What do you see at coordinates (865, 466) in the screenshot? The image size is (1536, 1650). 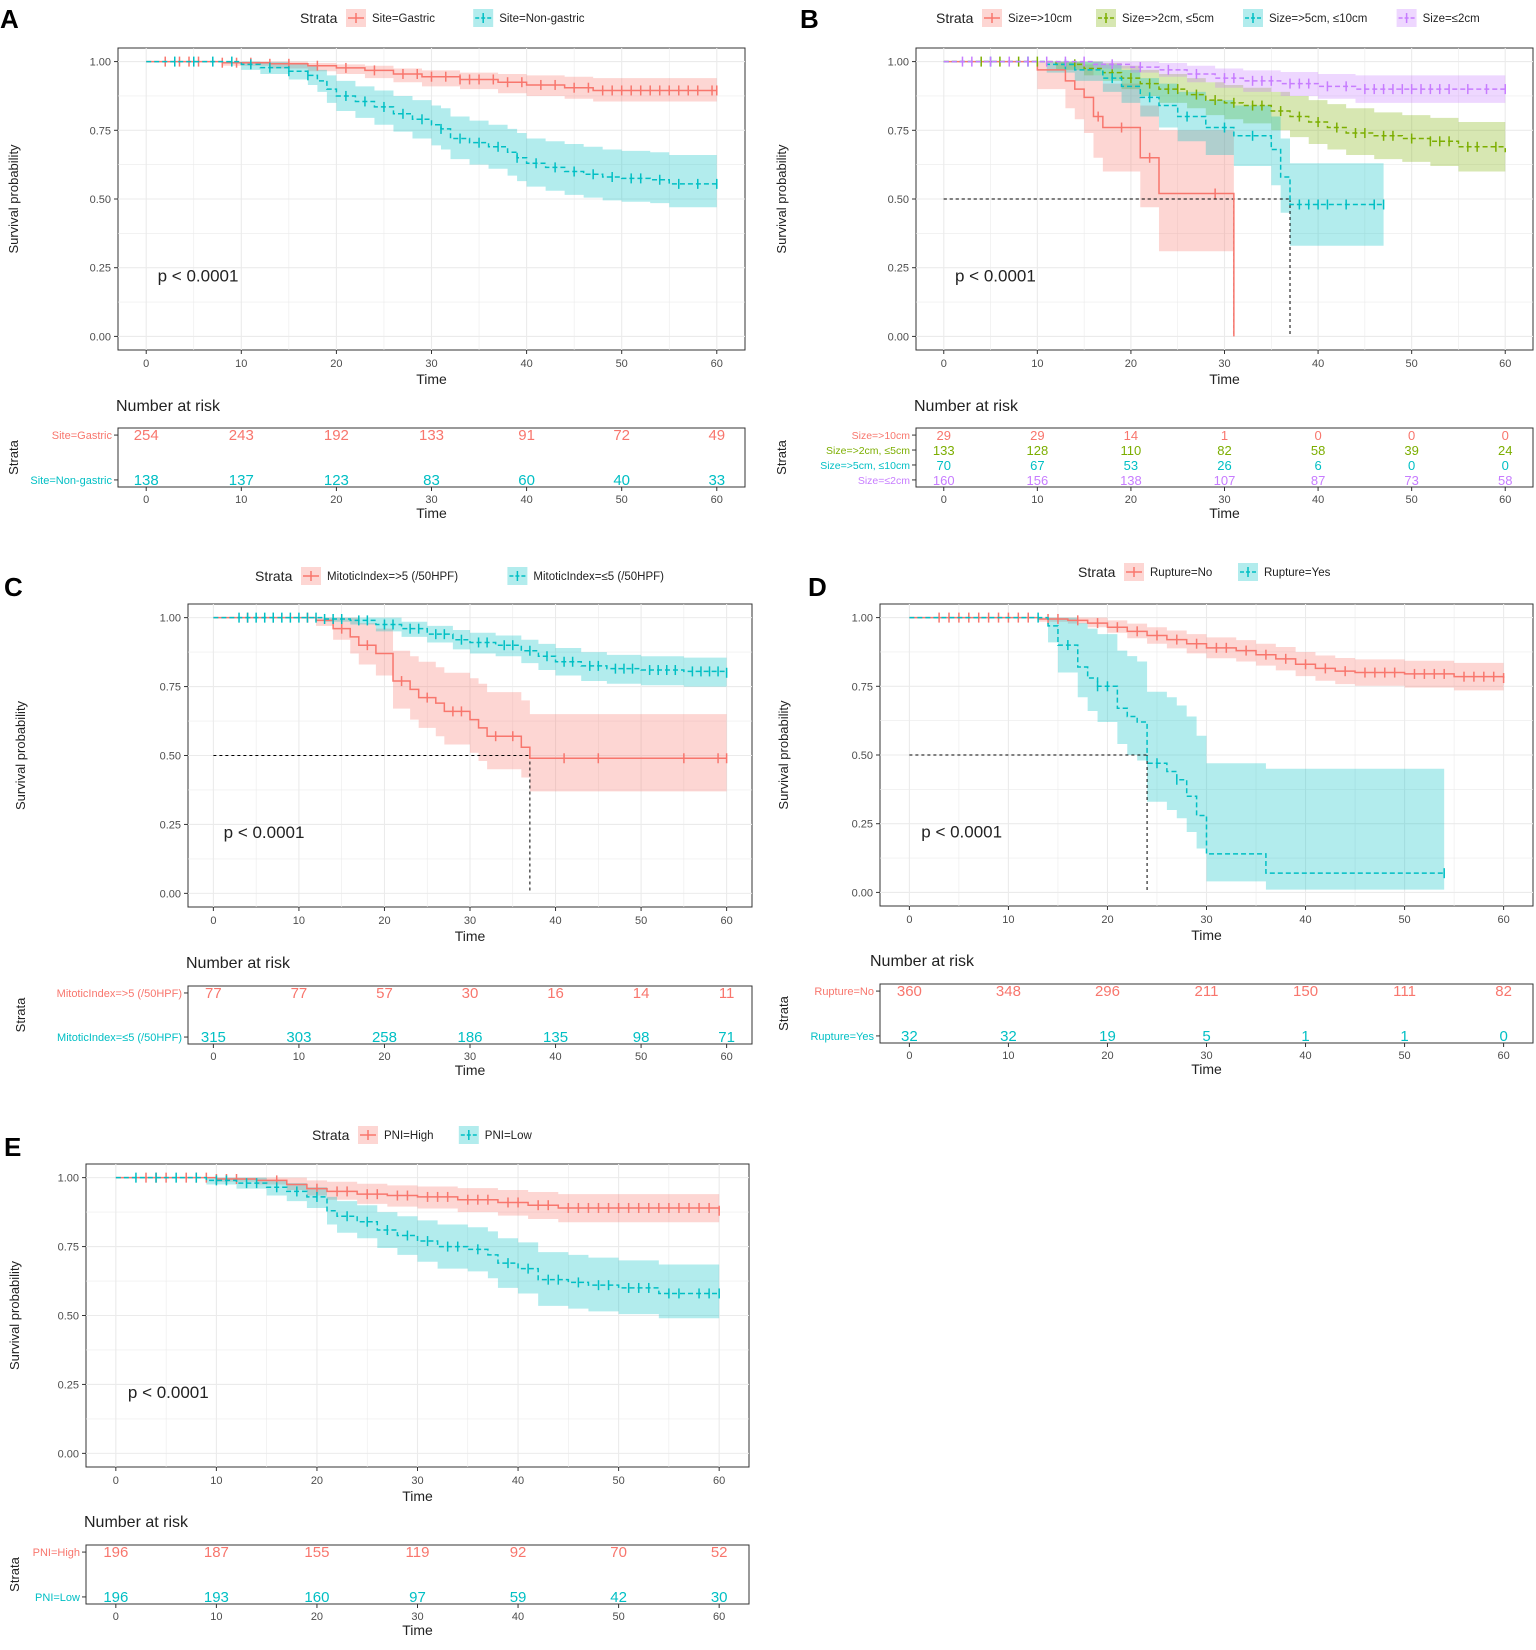 I see `risk-row-label: Size=>5cm, ≤10cm` at bounding box center [865, 466].